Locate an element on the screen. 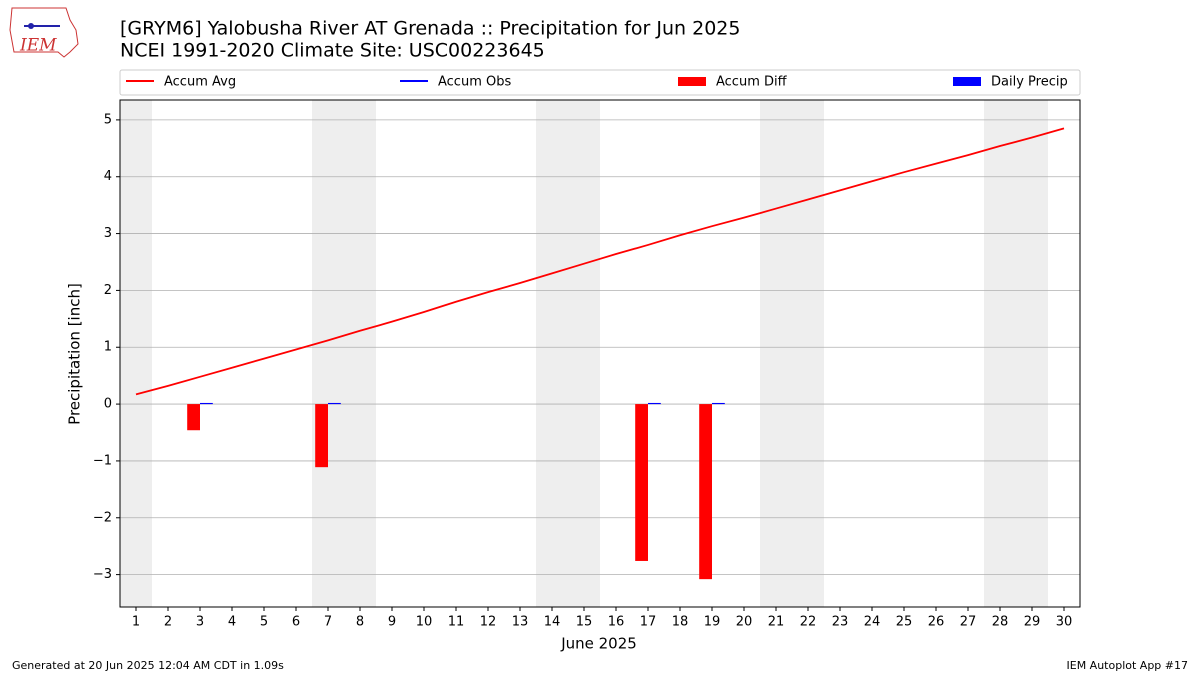 This screenshot has height=675, width=1200. logo: IEM is located at coordinates (44, 32).